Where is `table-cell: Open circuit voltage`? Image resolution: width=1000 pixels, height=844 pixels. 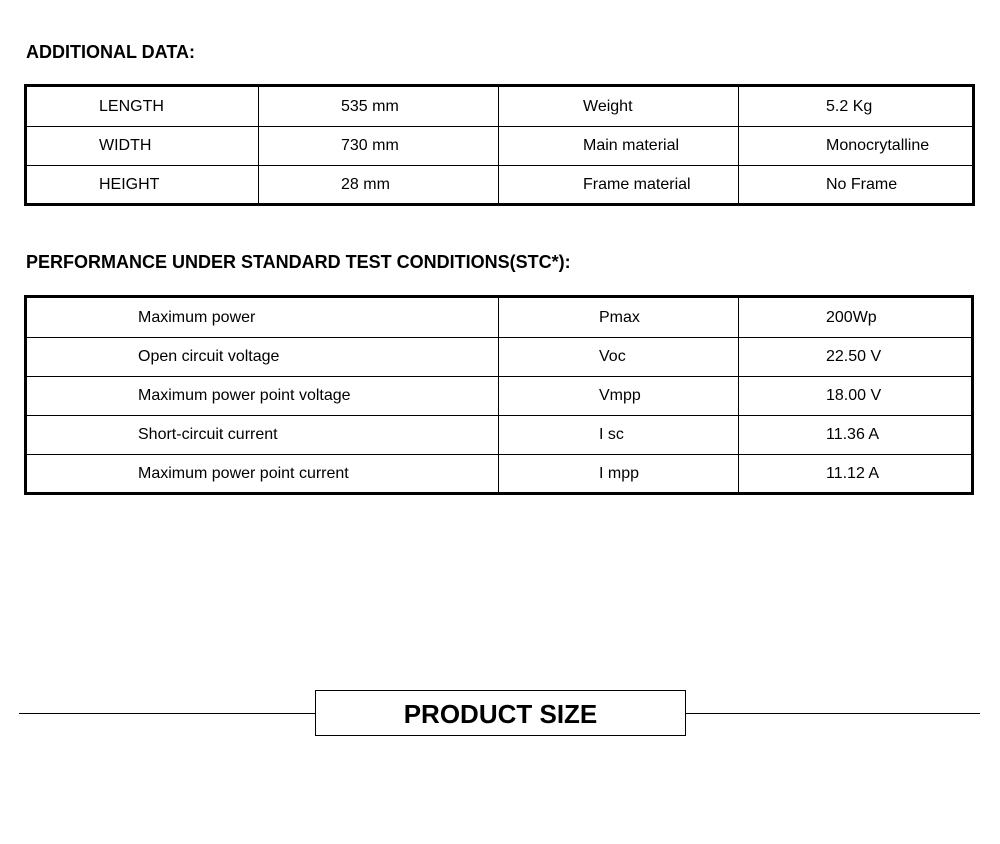 table-cell: Open circuit voltage is located at coordinates (262, 357).